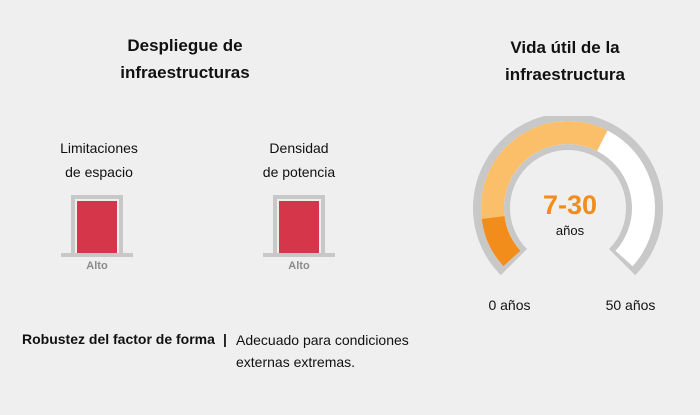 This screenshot has height=415, width=700. I want to click on deployment-title: Despliegue de infraestructuras, so click(185, 59).